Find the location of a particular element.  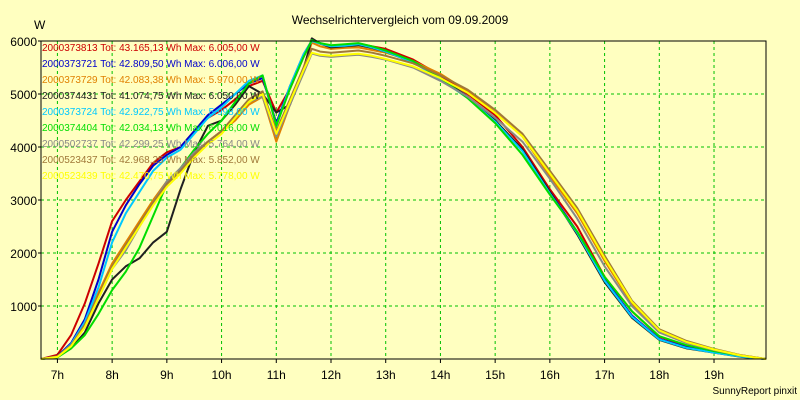

y-tick-label: 3000 is located at coordinates (23, 201).